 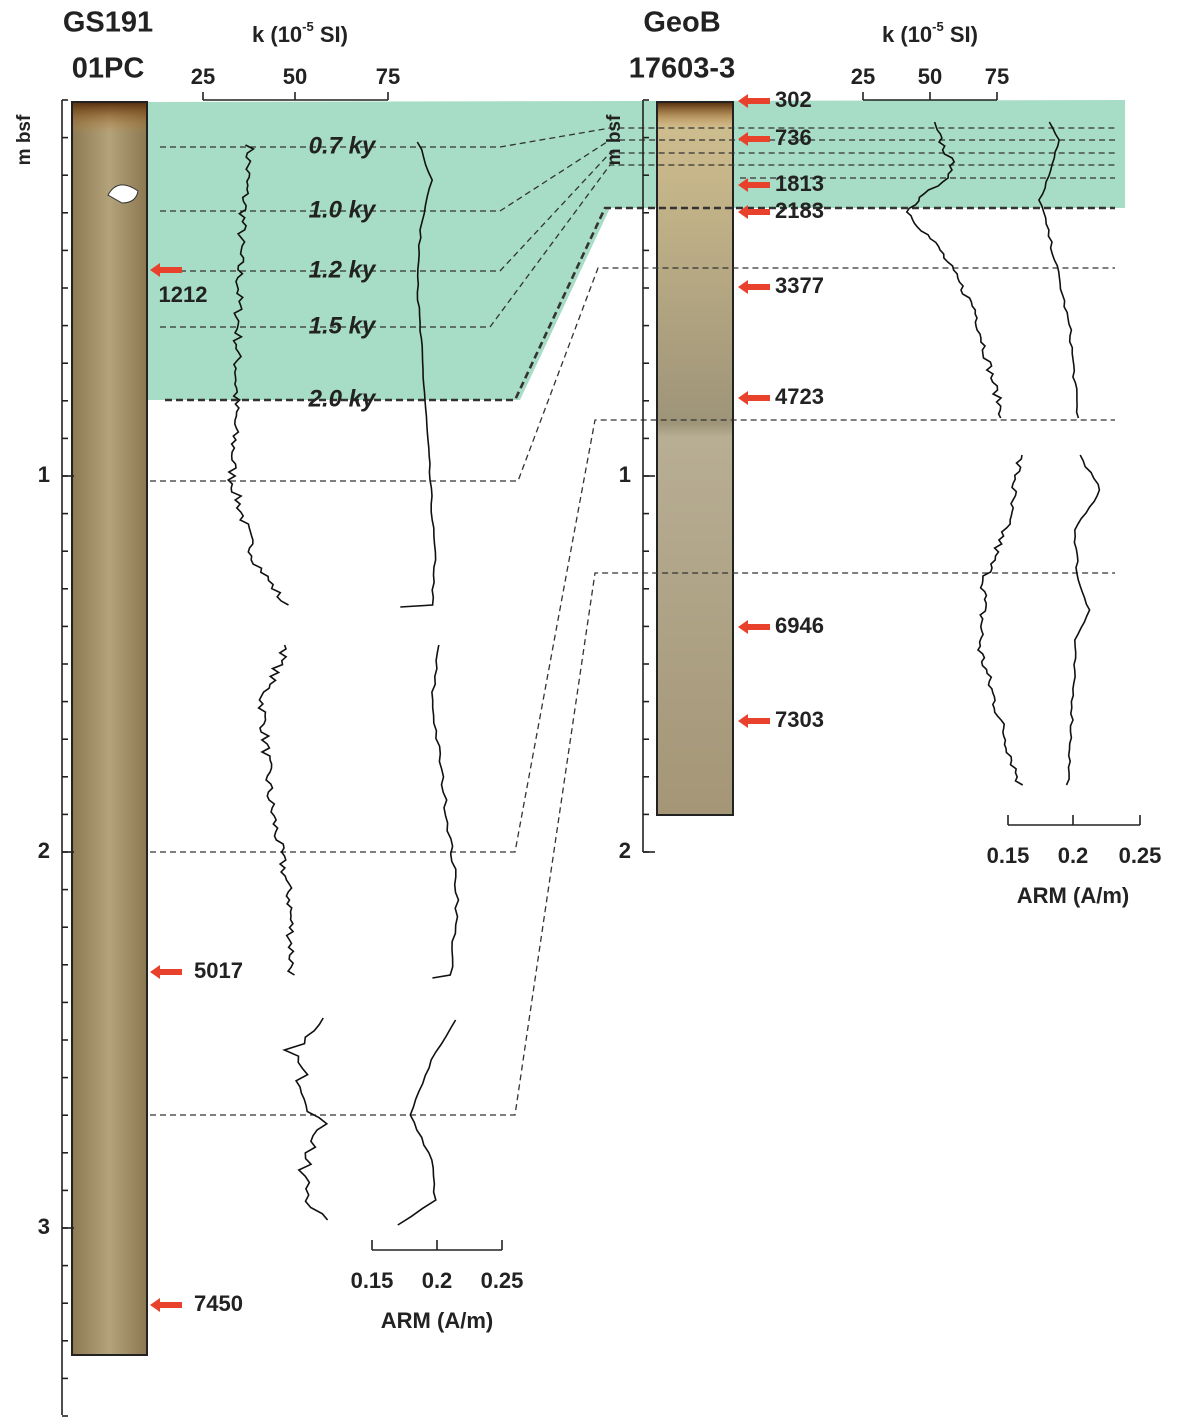 What do you see at coordinates (342, 398) in the screenshot?
I see `age-label: 2.0 ky` at bounding box center [342, 398].